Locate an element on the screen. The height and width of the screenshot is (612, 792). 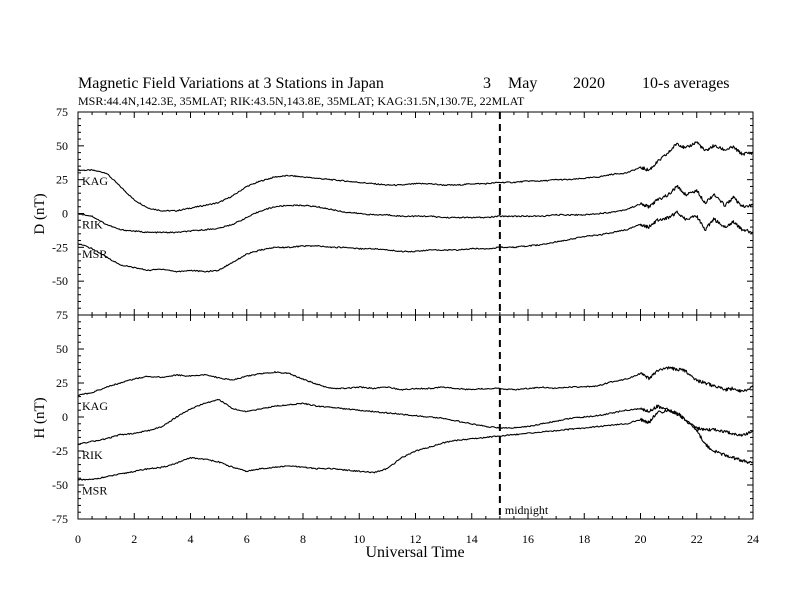
averaging-label: 10-s averages is located at coordinates (686, 83).